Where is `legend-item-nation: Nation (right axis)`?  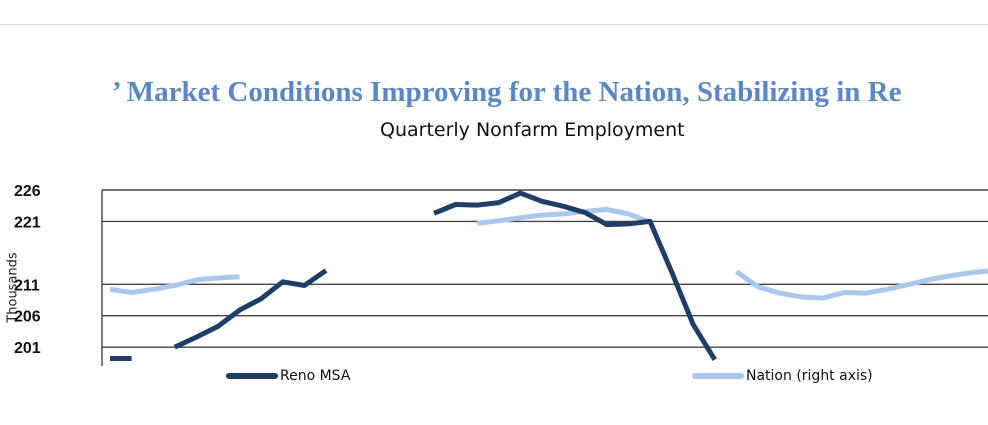 legend-item-nation: Nation (right axis) is located at coordinates (782, 376).